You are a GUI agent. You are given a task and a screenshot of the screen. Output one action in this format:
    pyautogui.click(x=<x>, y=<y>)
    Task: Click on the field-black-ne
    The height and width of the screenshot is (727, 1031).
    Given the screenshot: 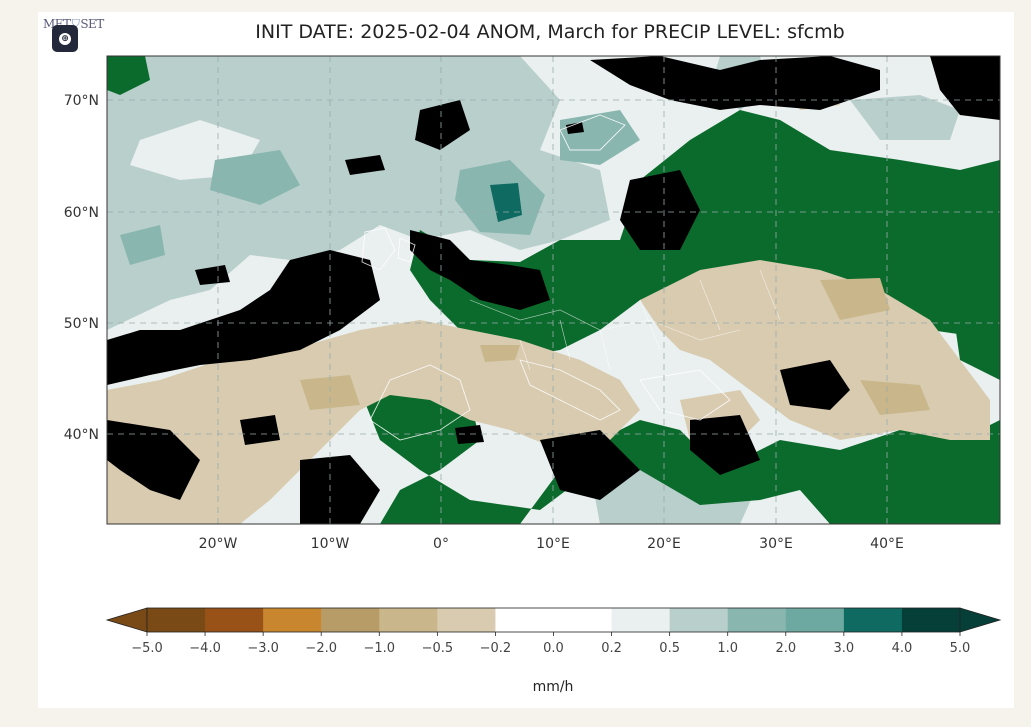 What is the action you would take?
    pyautogui.click(x=965, y=88)
    